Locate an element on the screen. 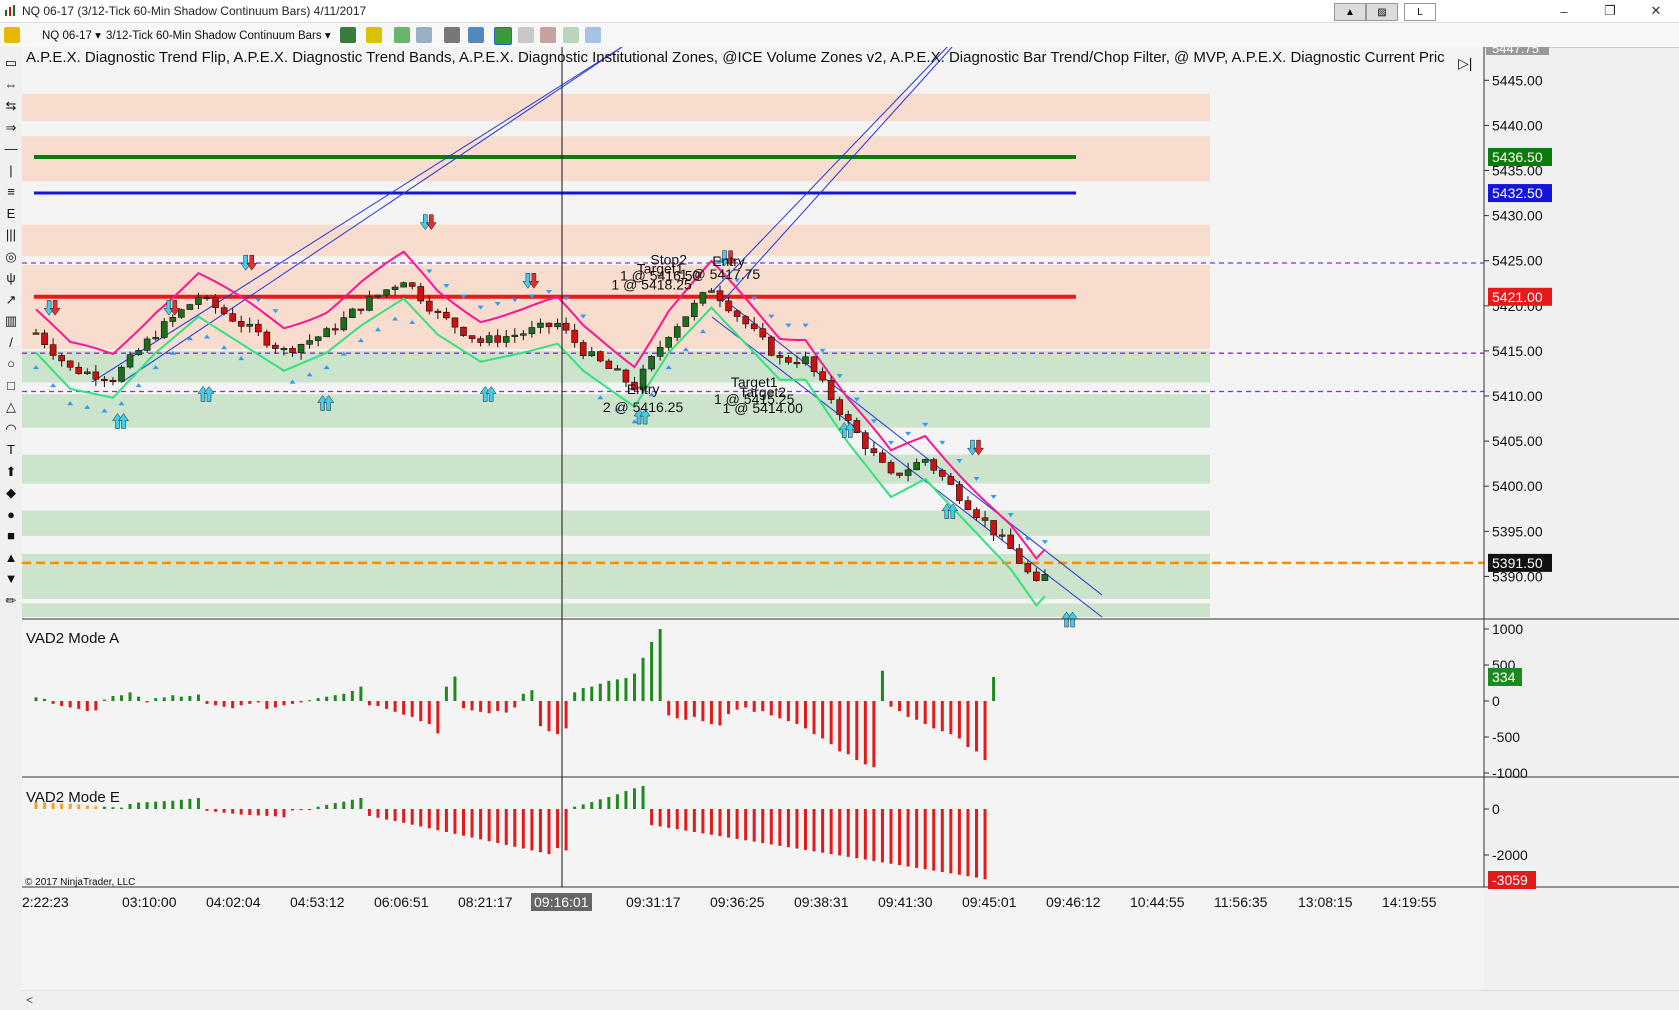 The height and width of the screenshot is (1010, 1679). drawing-tool-6-icon: ≡ is located at coordinates (11, 191).